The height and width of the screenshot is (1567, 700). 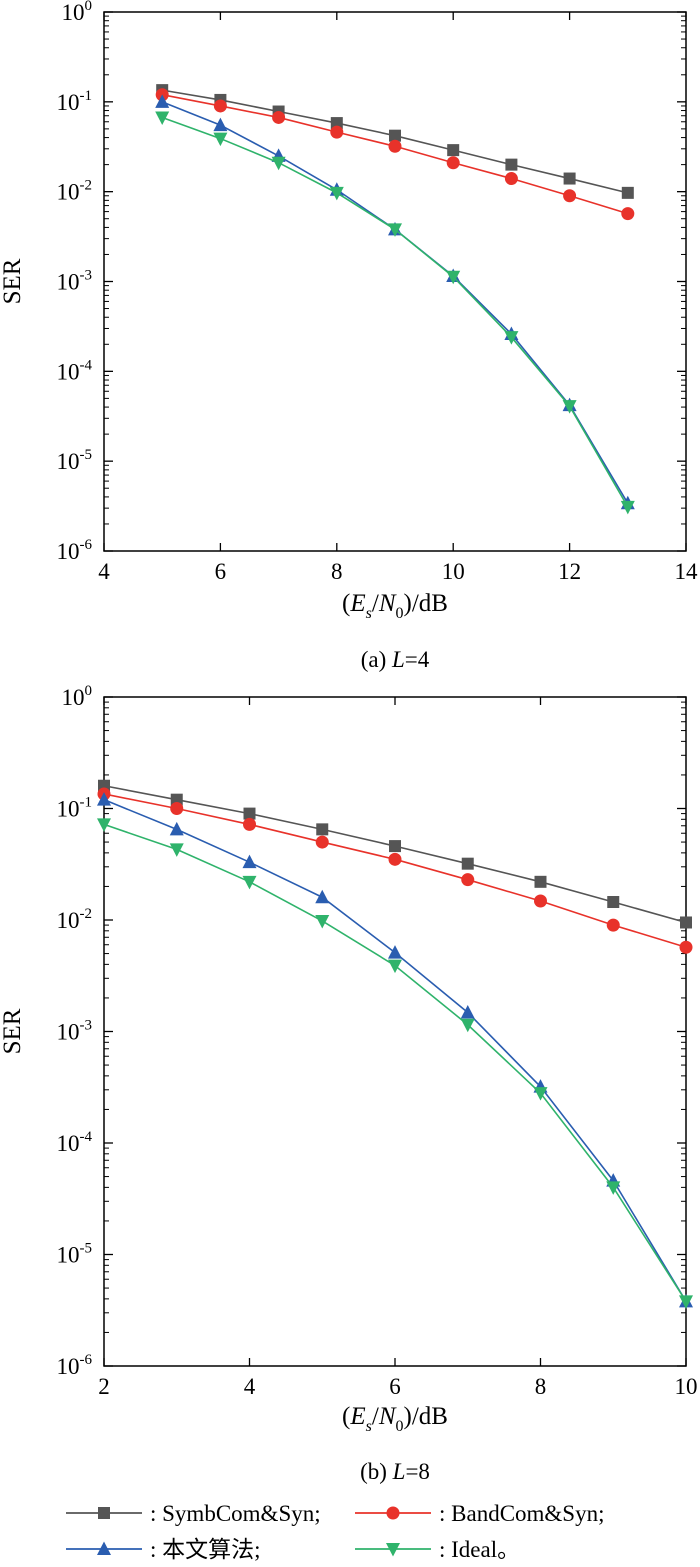 I want to click on legend-label-prop: : 本文算法;, so click(x=205, y=1549).